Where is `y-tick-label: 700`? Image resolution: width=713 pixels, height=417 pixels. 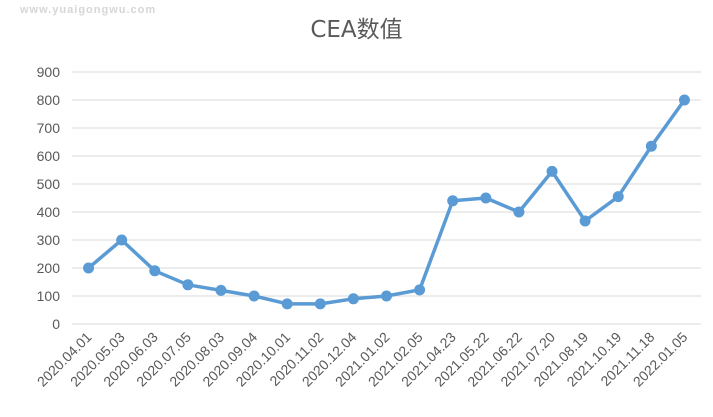 y-tick-label: 700 is located at coordinates (49, 128).